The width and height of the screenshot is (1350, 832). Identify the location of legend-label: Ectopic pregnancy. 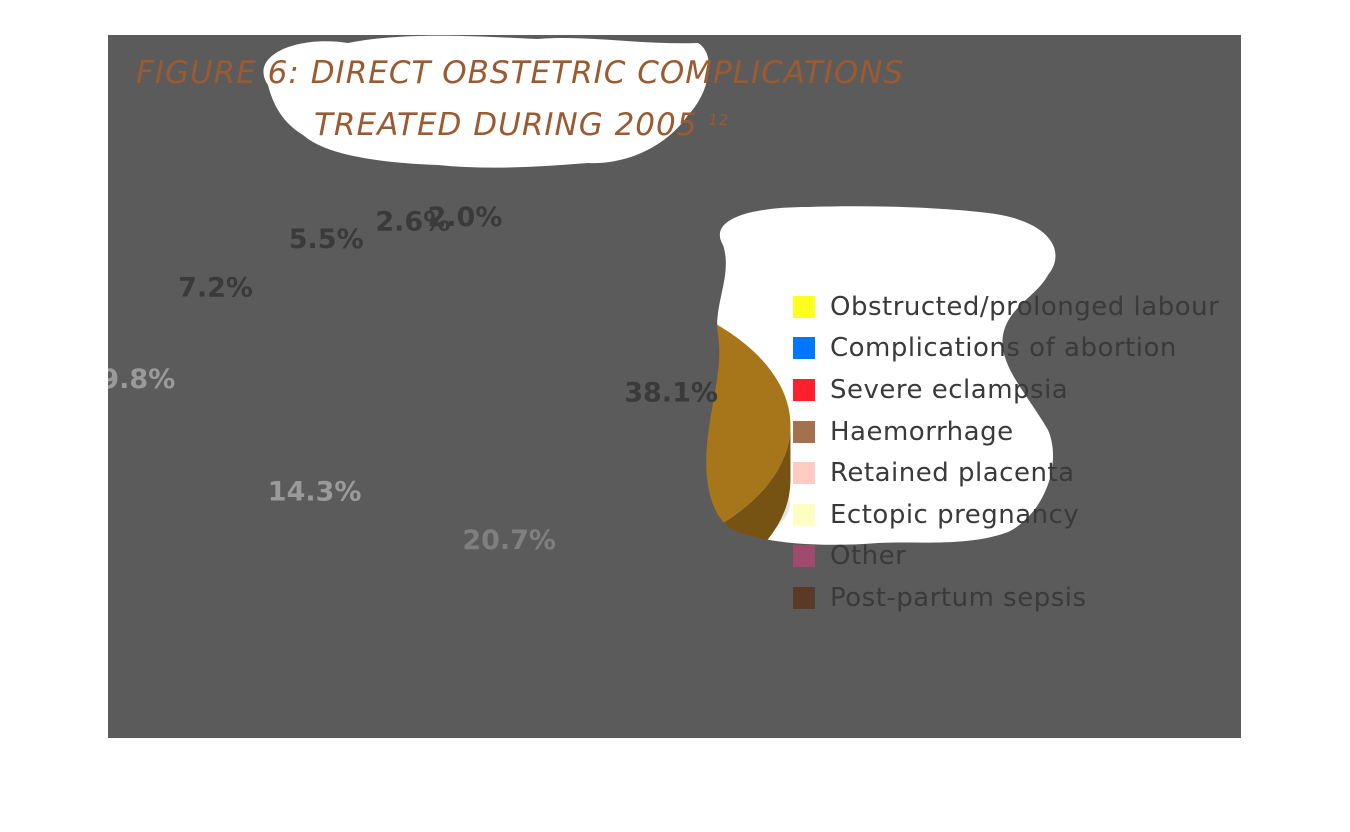
(955, 514).